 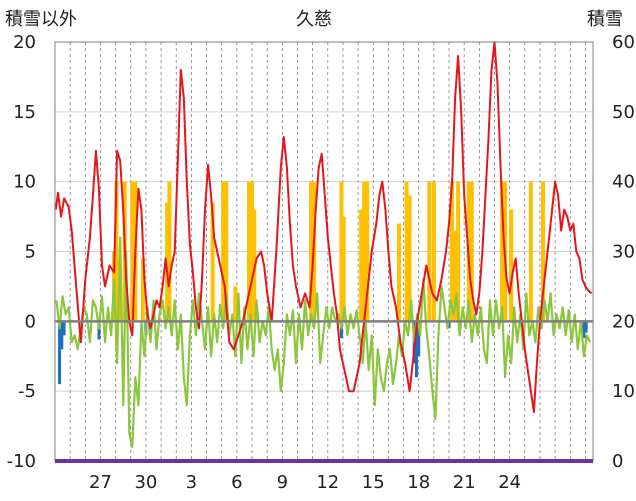 What do you see at coordinates (27, 391) in the screenshot?
I see `y-left-tick: -5` at bounding box center [27, 391].